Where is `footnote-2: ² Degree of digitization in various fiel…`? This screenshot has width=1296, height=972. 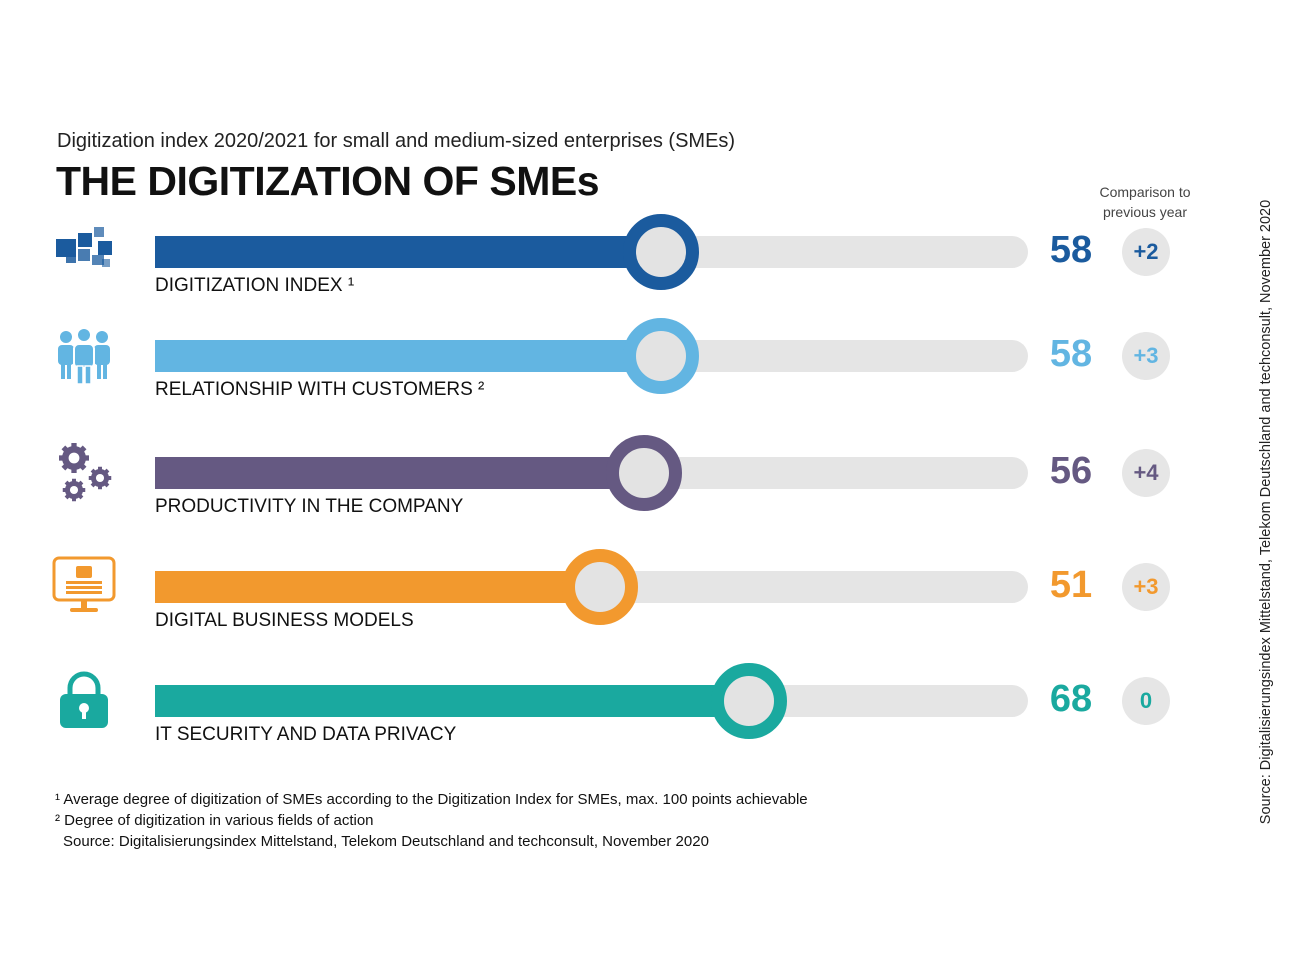
footnote-2: ² Degree of digitization in various fiel… is located at coordinates (214, 820).